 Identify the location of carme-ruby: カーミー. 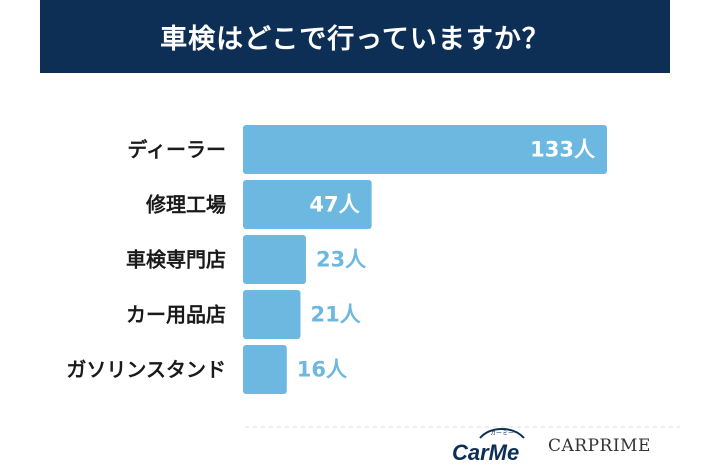
(502, 433).